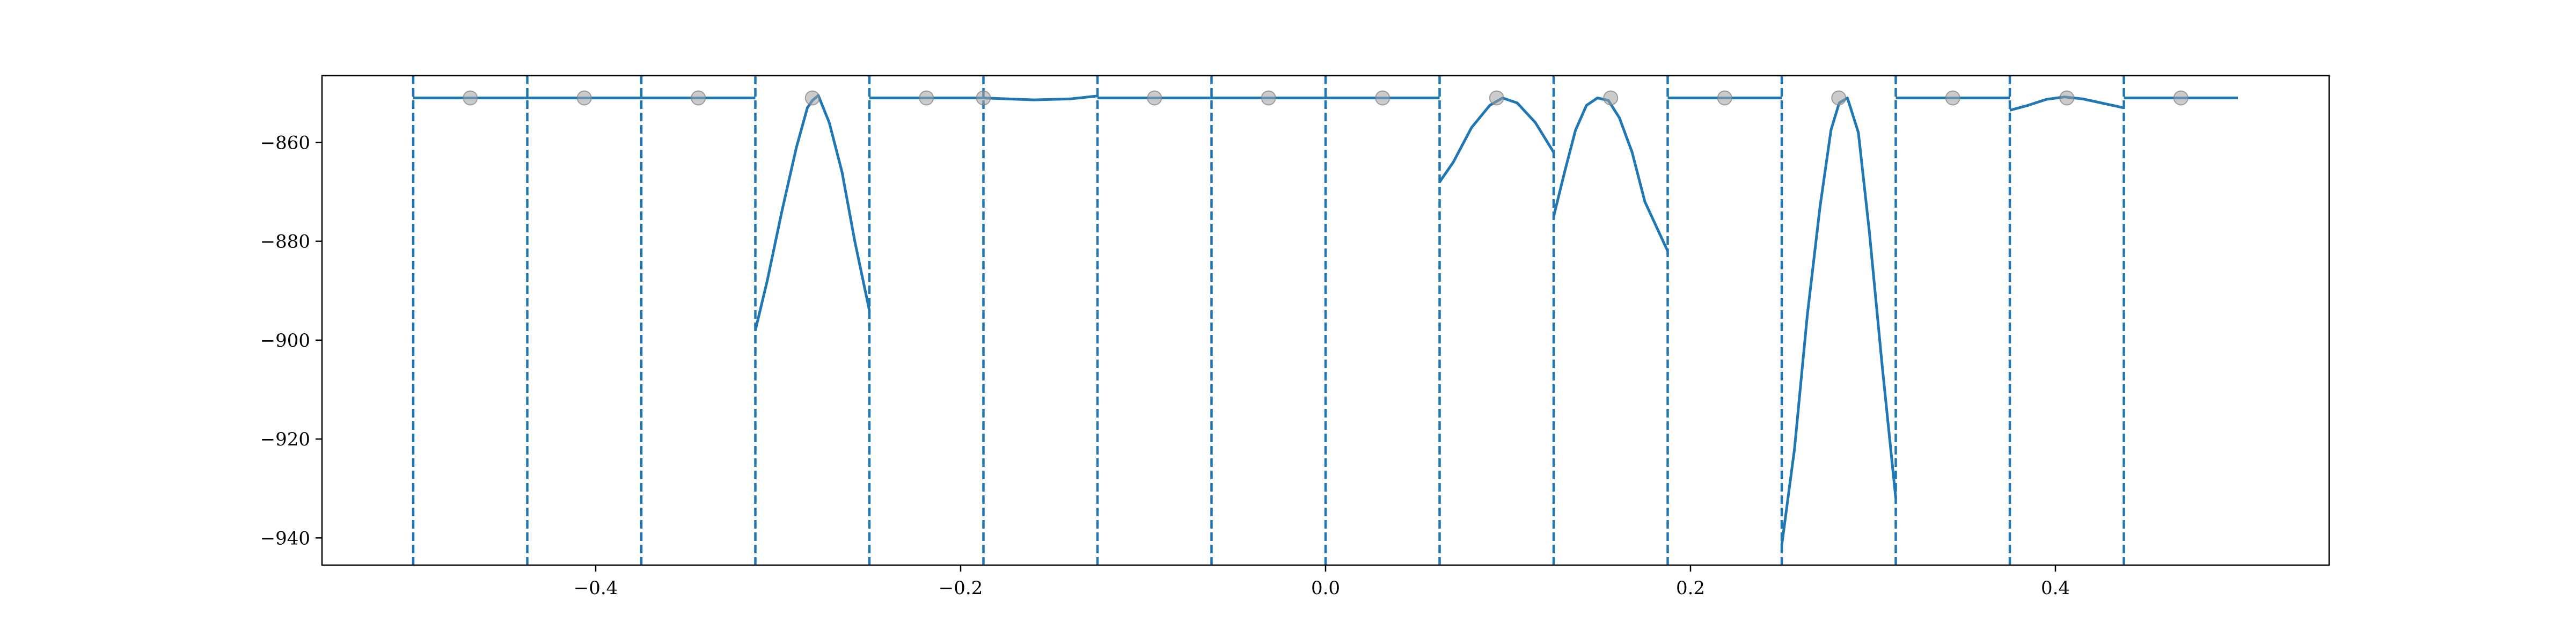  What do you see at coordinates (285, 439) in the screenshot?
I see `y-tick-label: −920` at bounding box center [285, 439].